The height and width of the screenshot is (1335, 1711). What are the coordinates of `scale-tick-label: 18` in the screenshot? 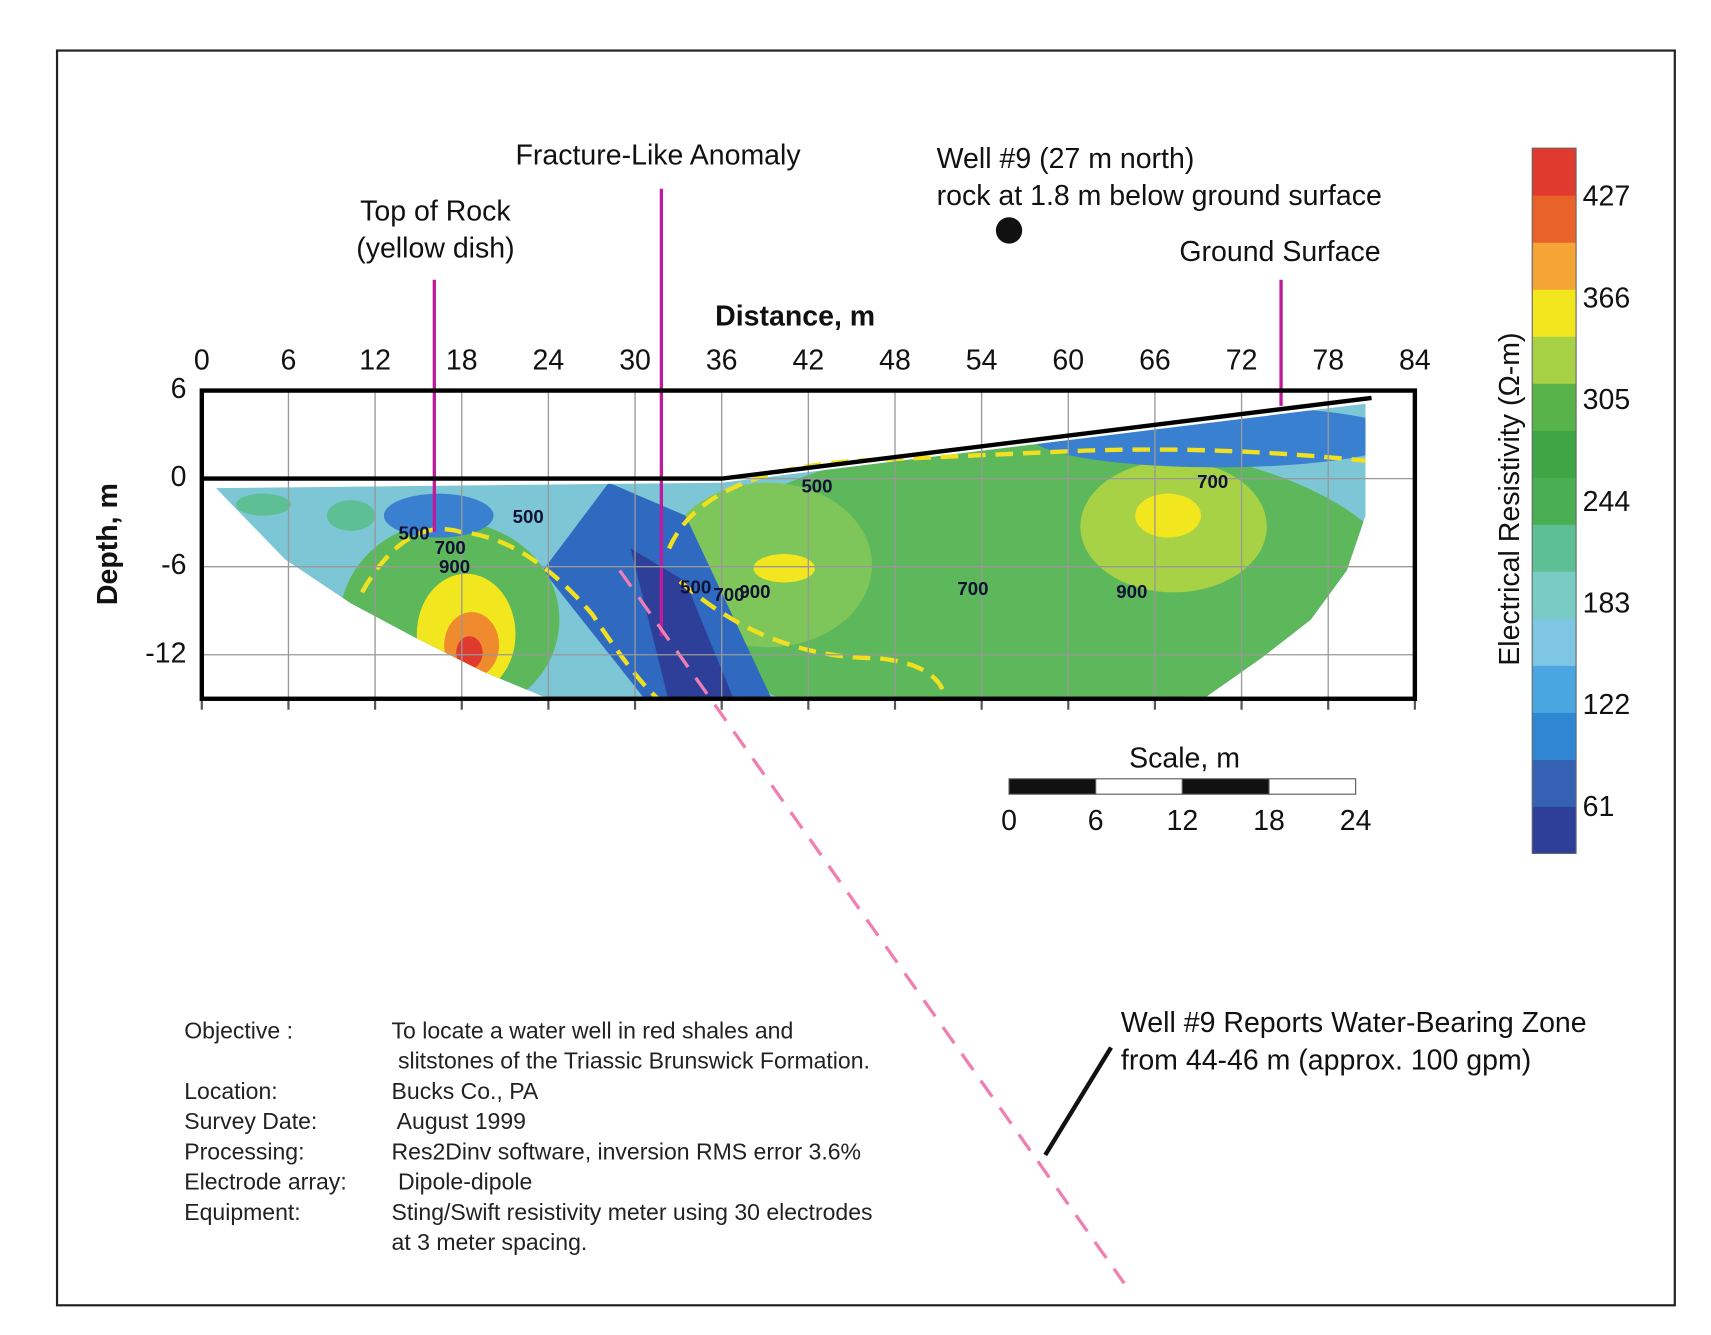 It's located at (1269, 821).